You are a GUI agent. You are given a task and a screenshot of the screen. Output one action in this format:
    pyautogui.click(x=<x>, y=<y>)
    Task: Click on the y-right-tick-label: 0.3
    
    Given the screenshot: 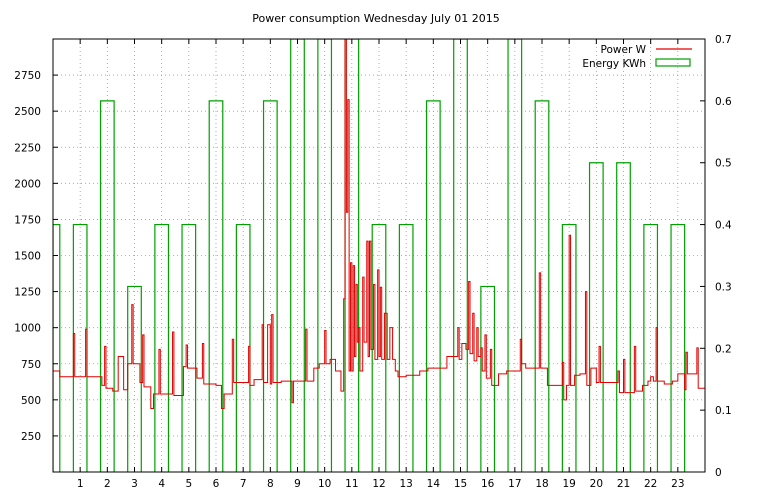 What is the action you would take?
    pyautogui.click(x=723, y=287)
    